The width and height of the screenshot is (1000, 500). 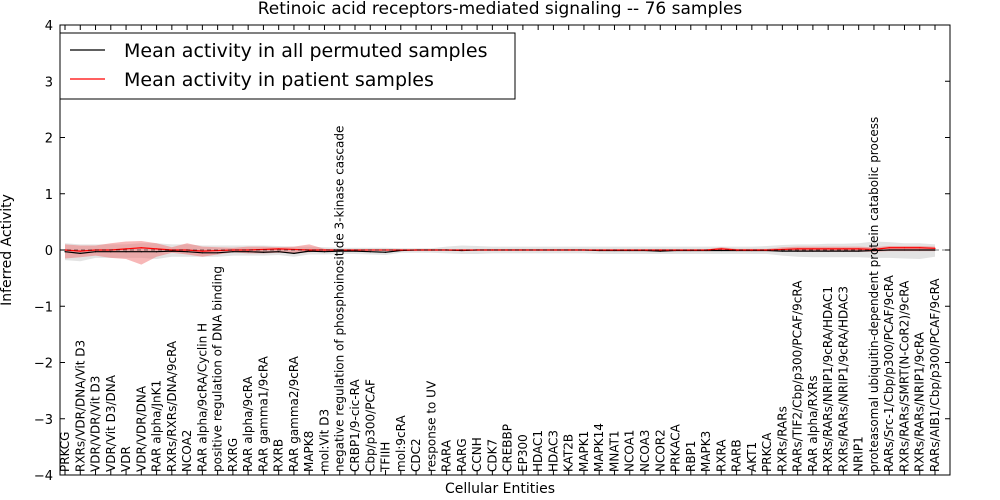 I want to click on x-category-label: CDC2, so click(x=416, y=455).